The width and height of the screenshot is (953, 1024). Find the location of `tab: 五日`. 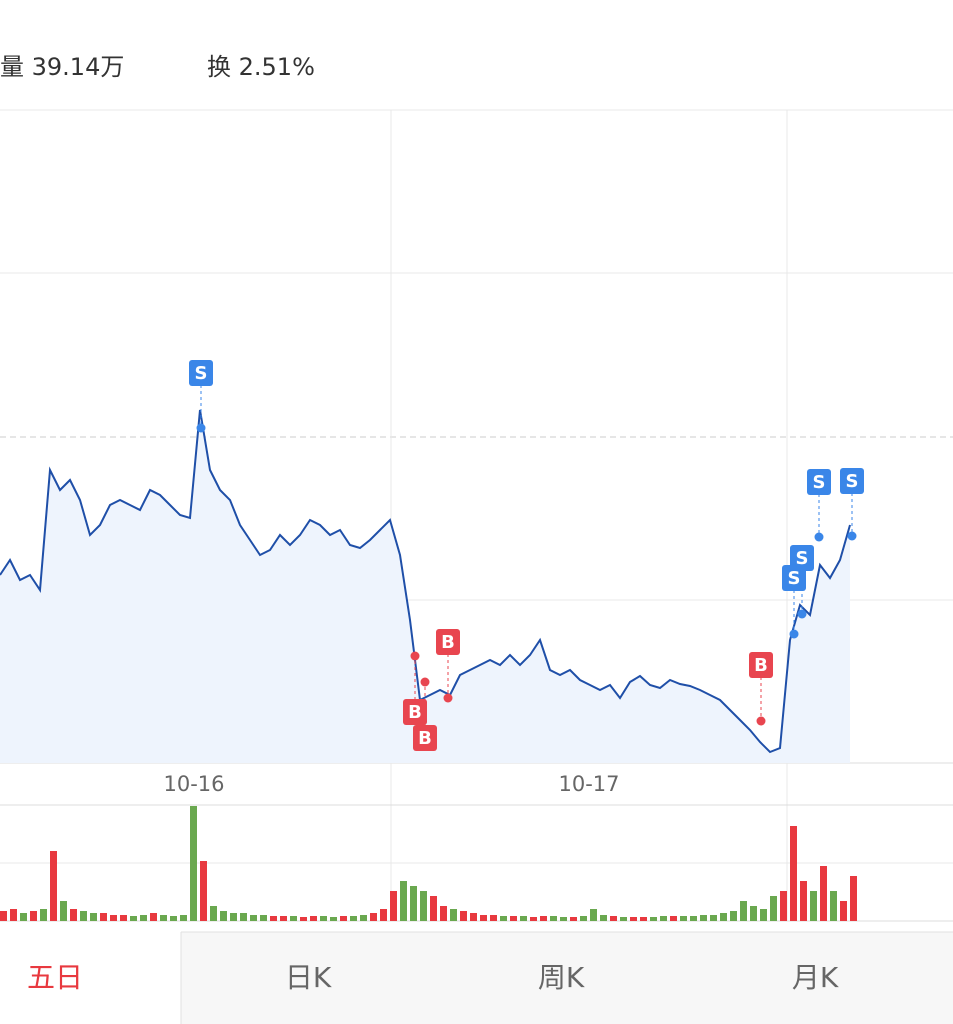

tab: 五日 is located at coordinates (55, 977).